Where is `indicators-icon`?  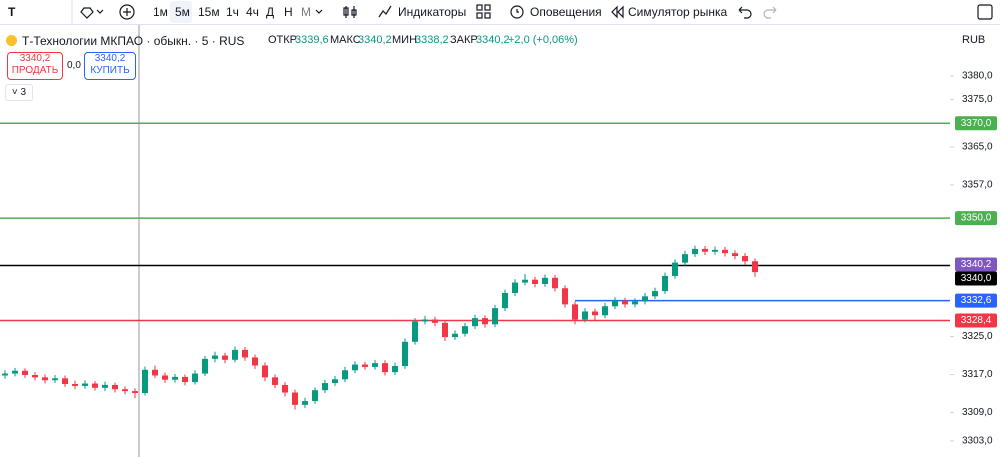
indicators-icon is located at coordinates (385, 11).